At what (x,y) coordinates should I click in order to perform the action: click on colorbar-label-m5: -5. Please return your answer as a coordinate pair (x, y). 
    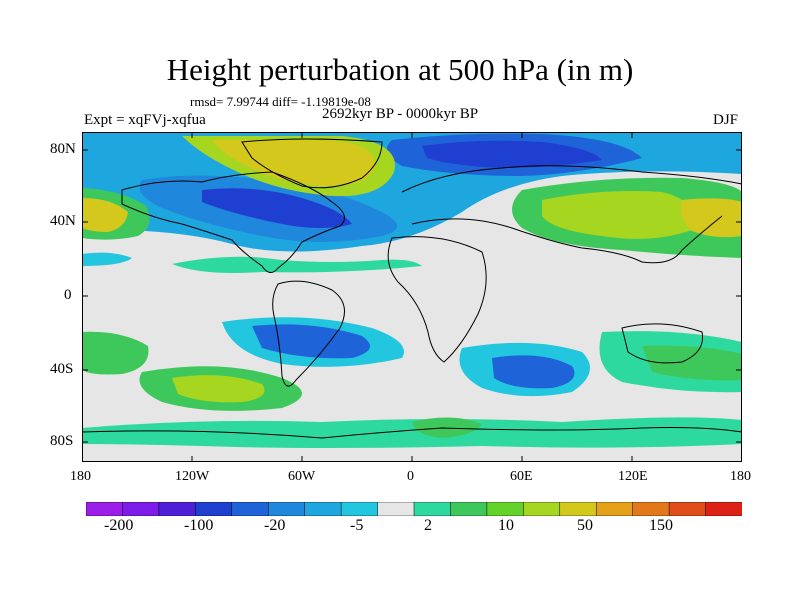
    Looking at the image, I should click on (357, 525).